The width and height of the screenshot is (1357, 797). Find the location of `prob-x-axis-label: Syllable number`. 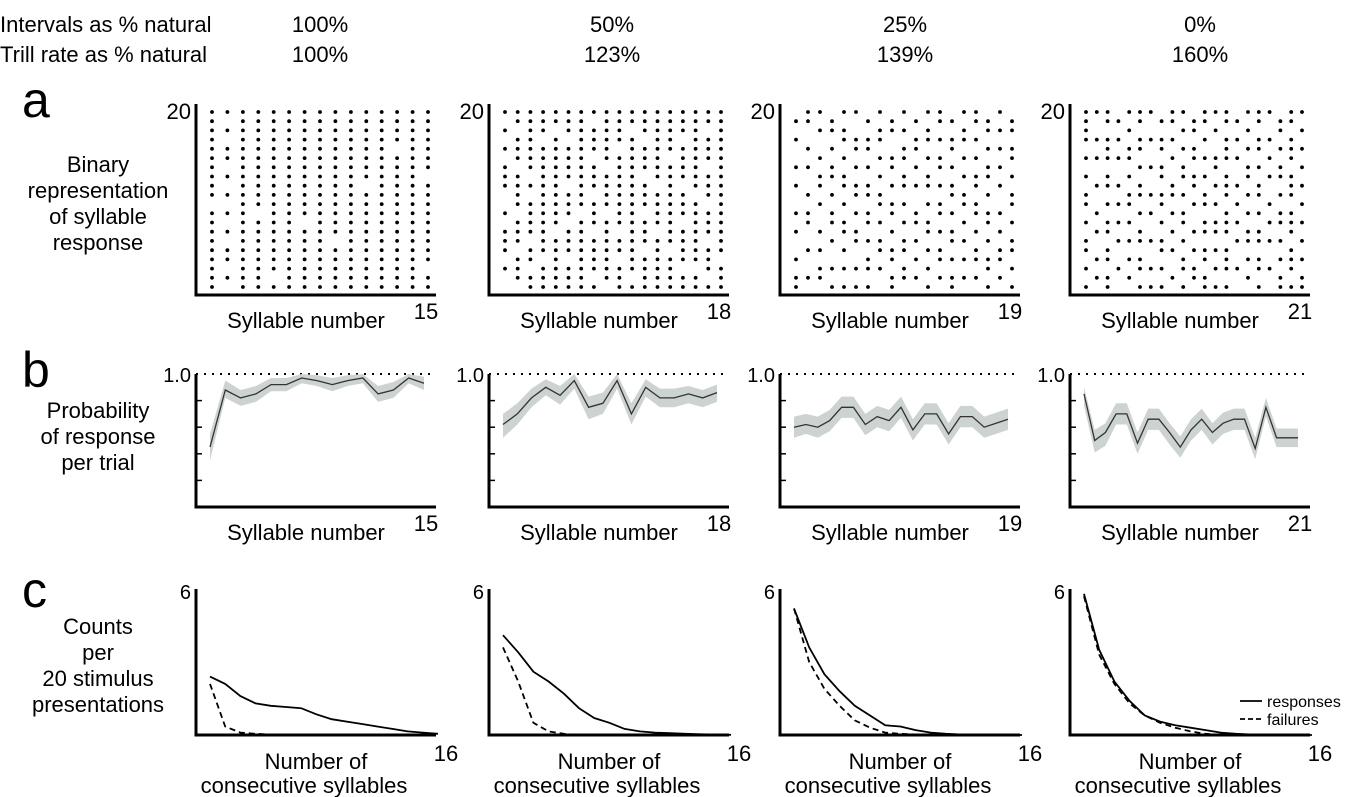

prob-x-axis-label: Syllable number is located at coordinates (890, 532).